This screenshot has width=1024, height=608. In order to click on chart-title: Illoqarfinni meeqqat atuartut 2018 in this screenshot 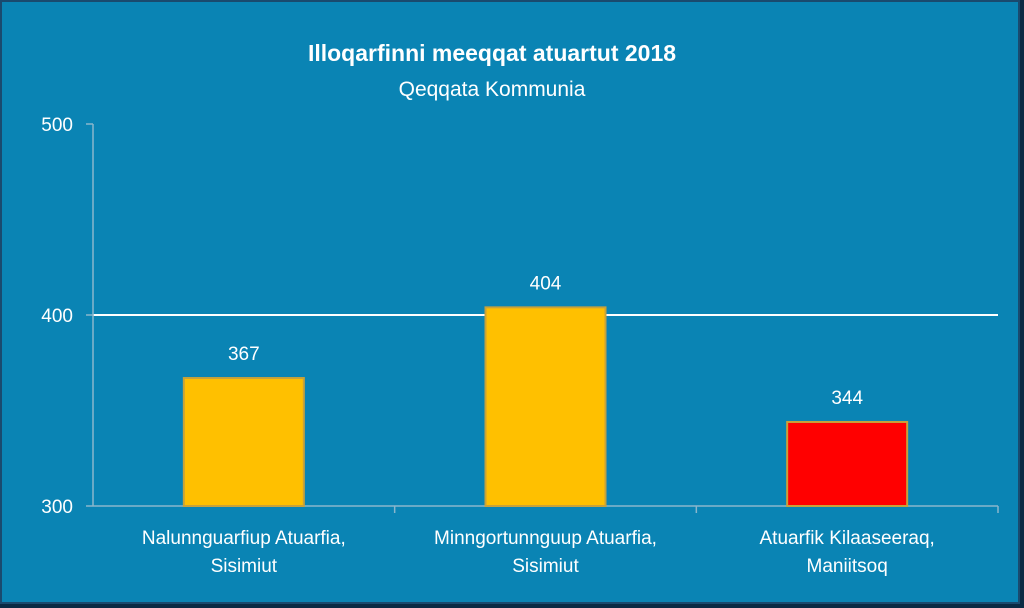, I will do `click(492, 53)`.